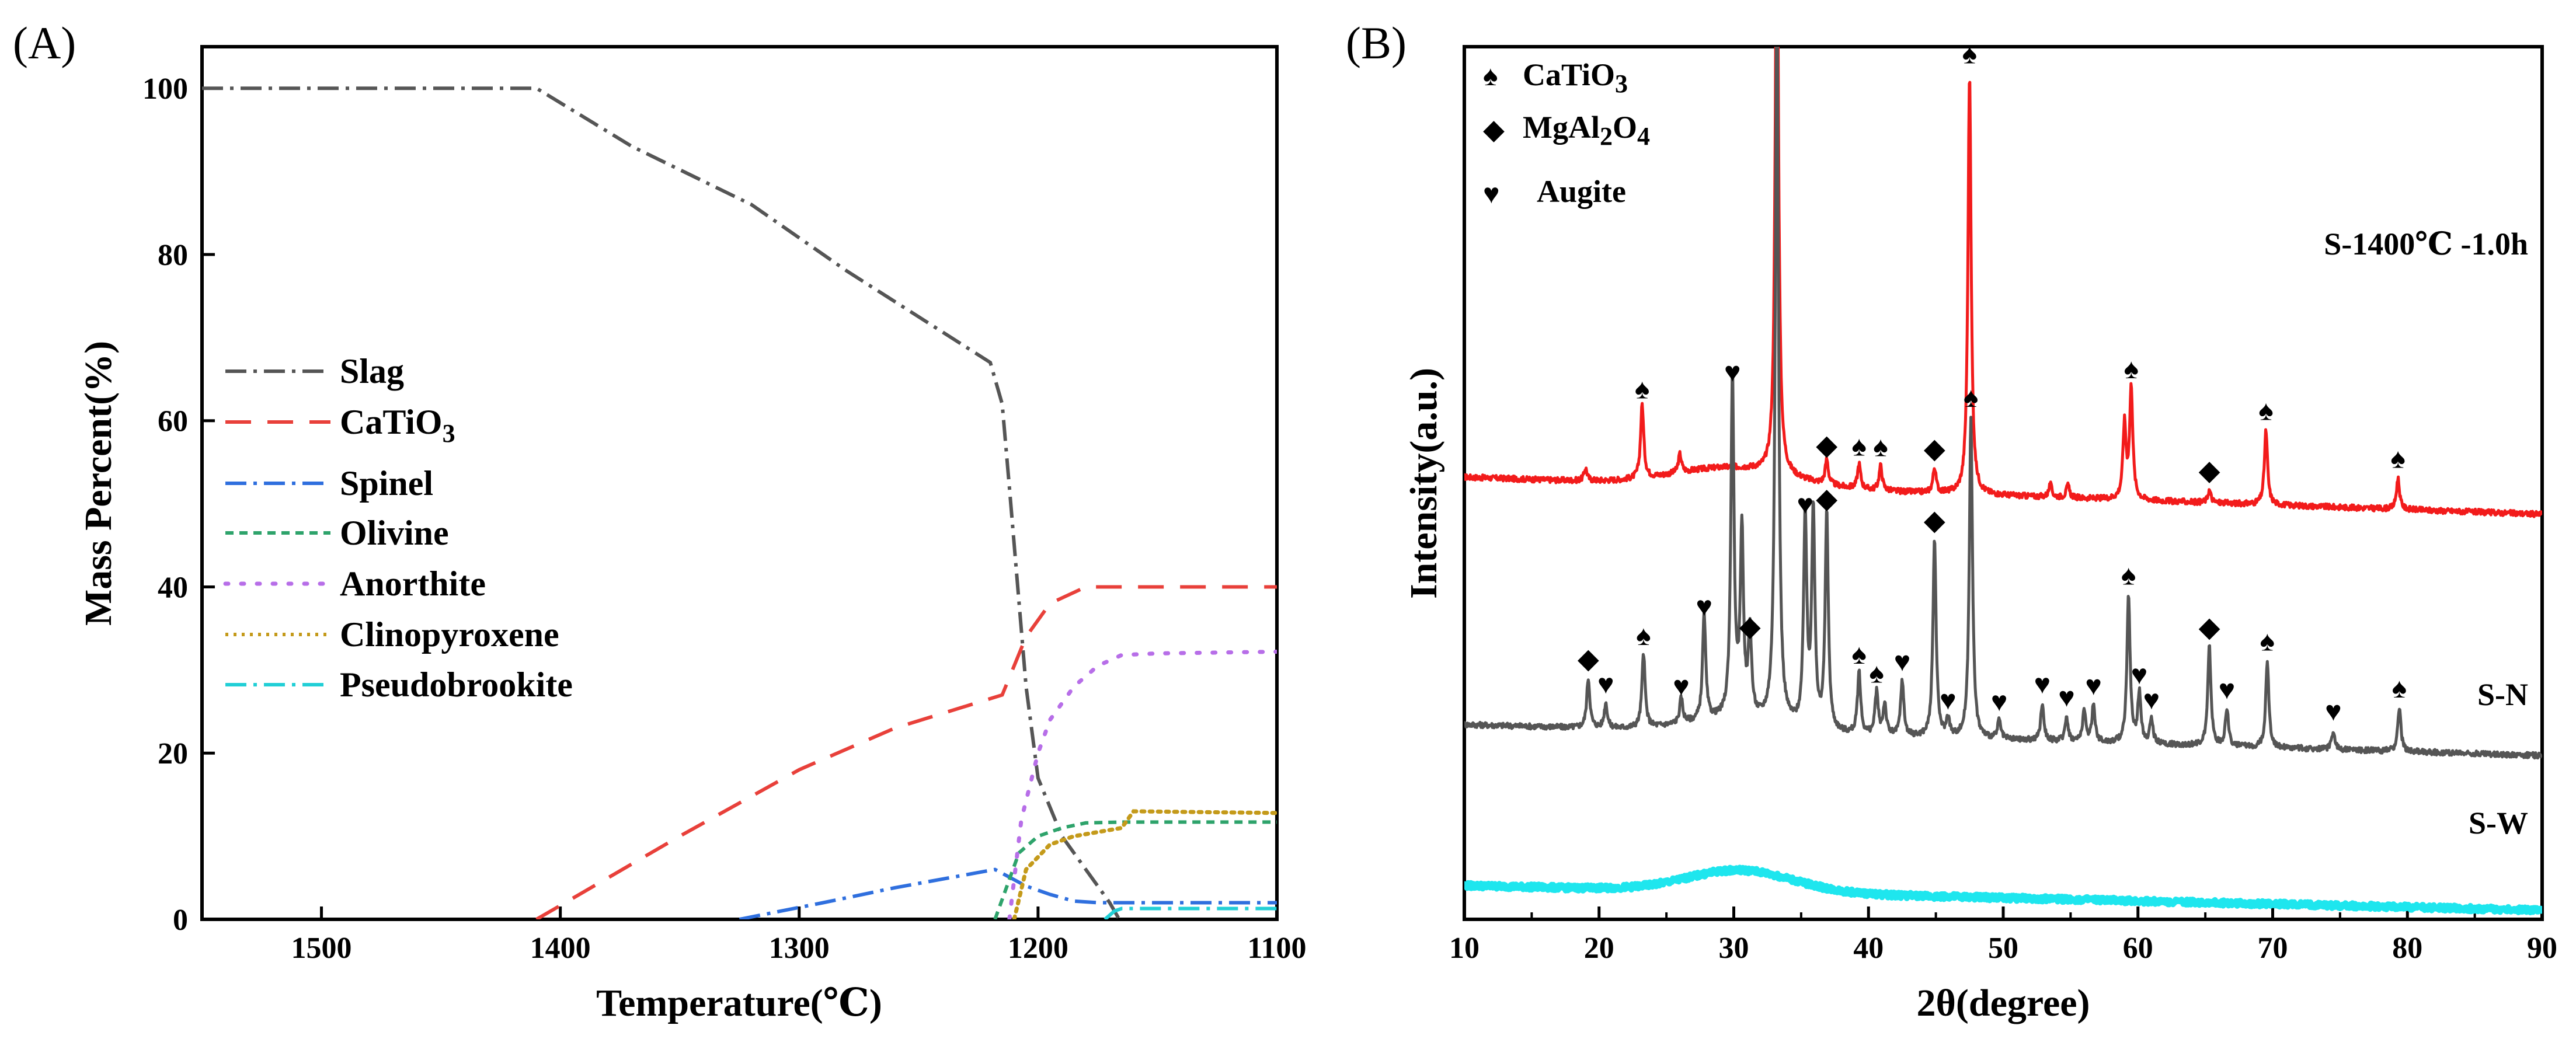 Image resolution: width=2576 pixels, height=1046 pixels. Describe the element at coordinates (2003, 948) in the screenshot. I see `chart-b-x-tick-label: 50` at that location.